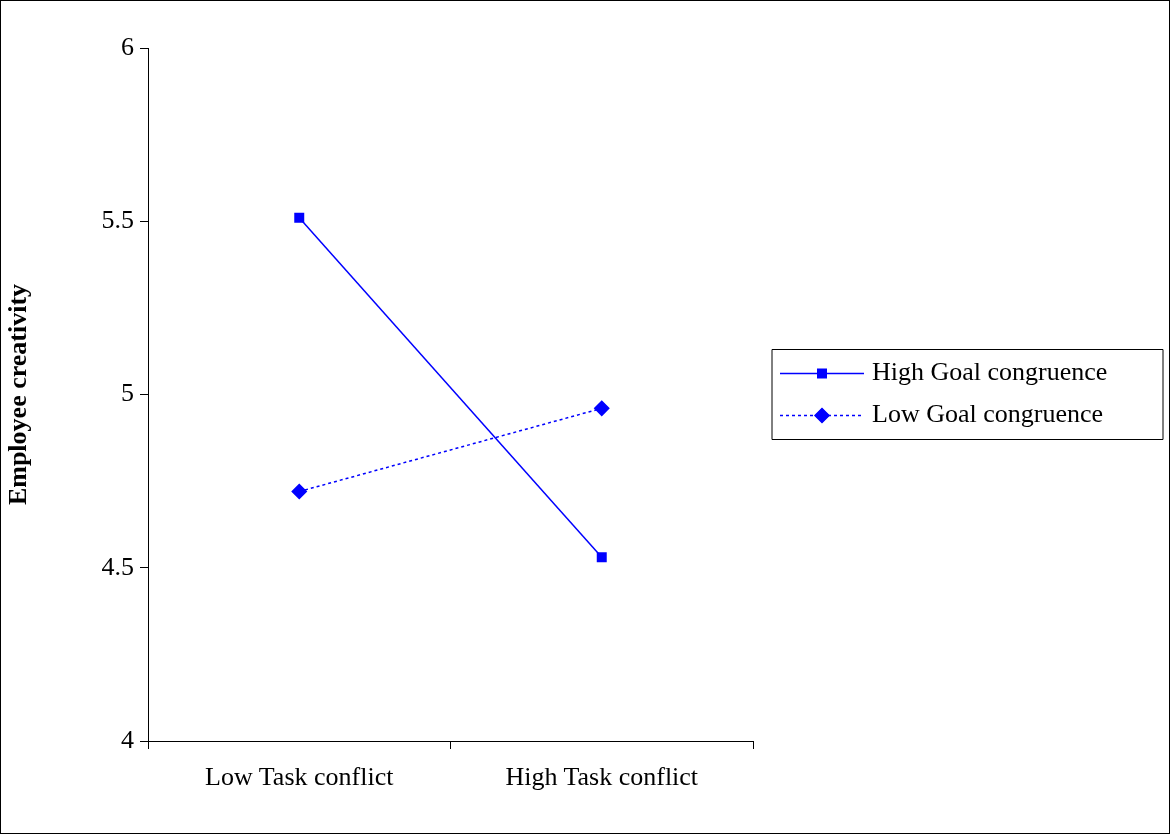  Describe the element at coordinates (127, 393) in the screenshot. I see `y-tick-label: 5` at that location.